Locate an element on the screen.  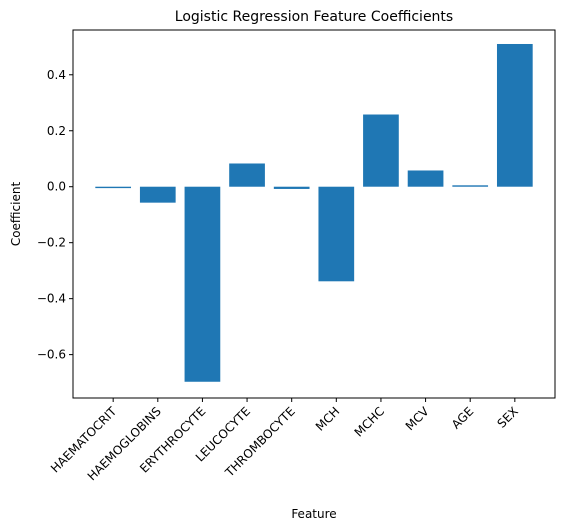
x-tick-label-mcv: MCV is located at coordinates (418, 419).